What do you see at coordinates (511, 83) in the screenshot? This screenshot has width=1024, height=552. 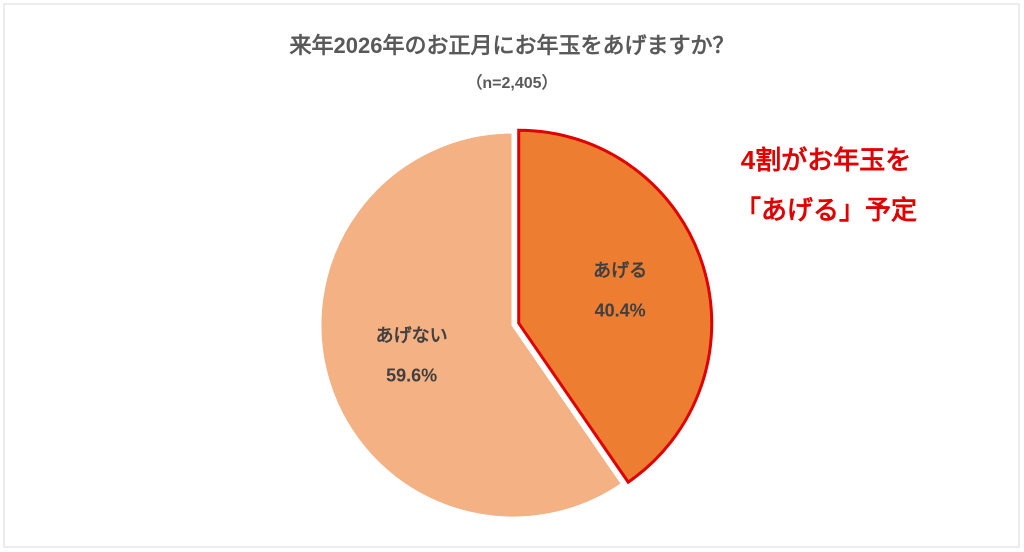 I see `chart-subtitle: （n=2,405）` at bounding box center [511, 83].